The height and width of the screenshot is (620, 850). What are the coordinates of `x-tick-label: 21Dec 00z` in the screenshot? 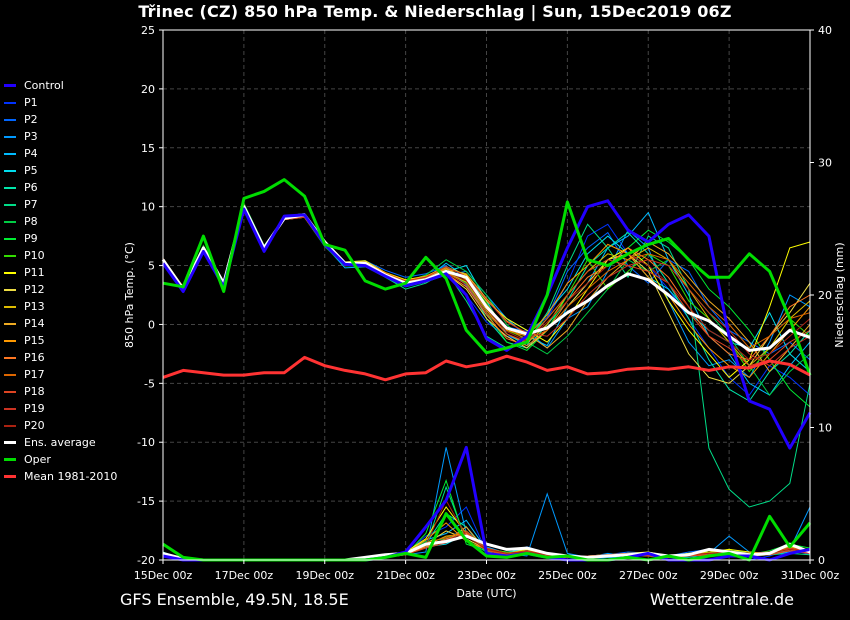 It's located at (405, 575).